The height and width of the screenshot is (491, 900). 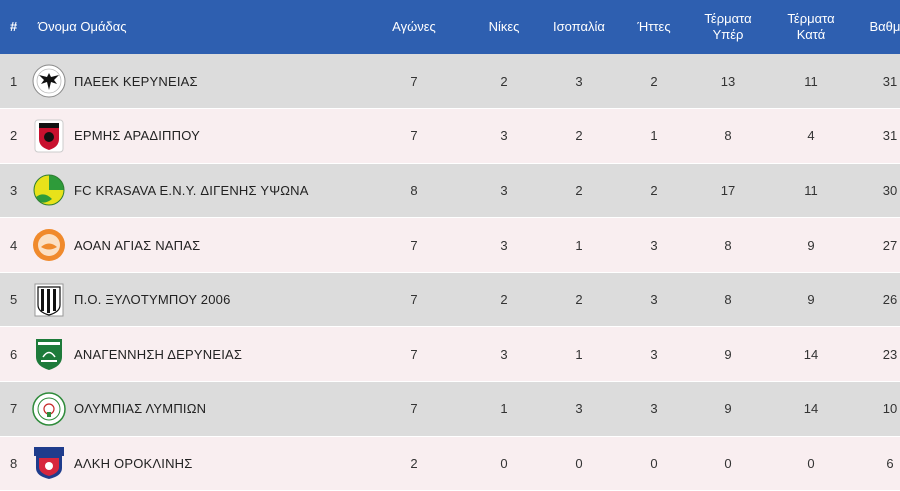 What do you see at coordinates (152, 300) in the screenshot?
I see `team-name: Π.Ο. ΞΥΛΟΤΥΜΠΟΥ 2006` at bounding box center [152, 300].